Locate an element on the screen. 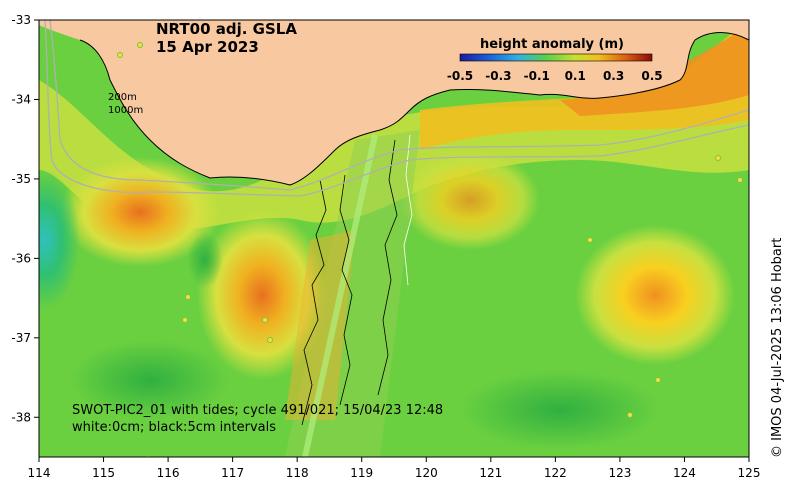 The image size is (791, 492). isobath-label-200m: 200m is located at coordinates (122, 97).